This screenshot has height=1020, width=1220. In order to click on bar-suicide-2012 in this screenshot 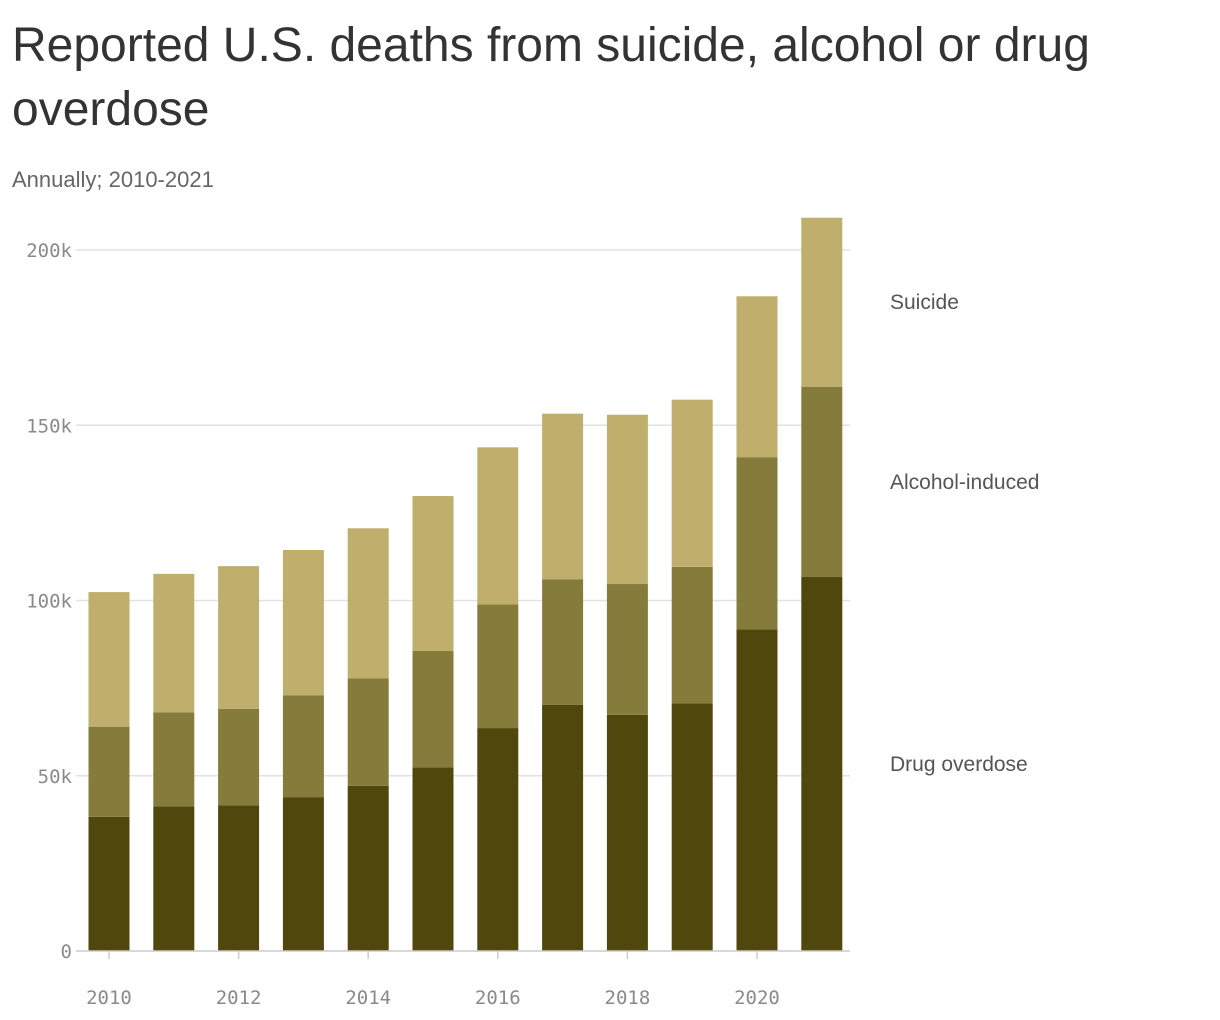, I will do `click(239, 637)`.